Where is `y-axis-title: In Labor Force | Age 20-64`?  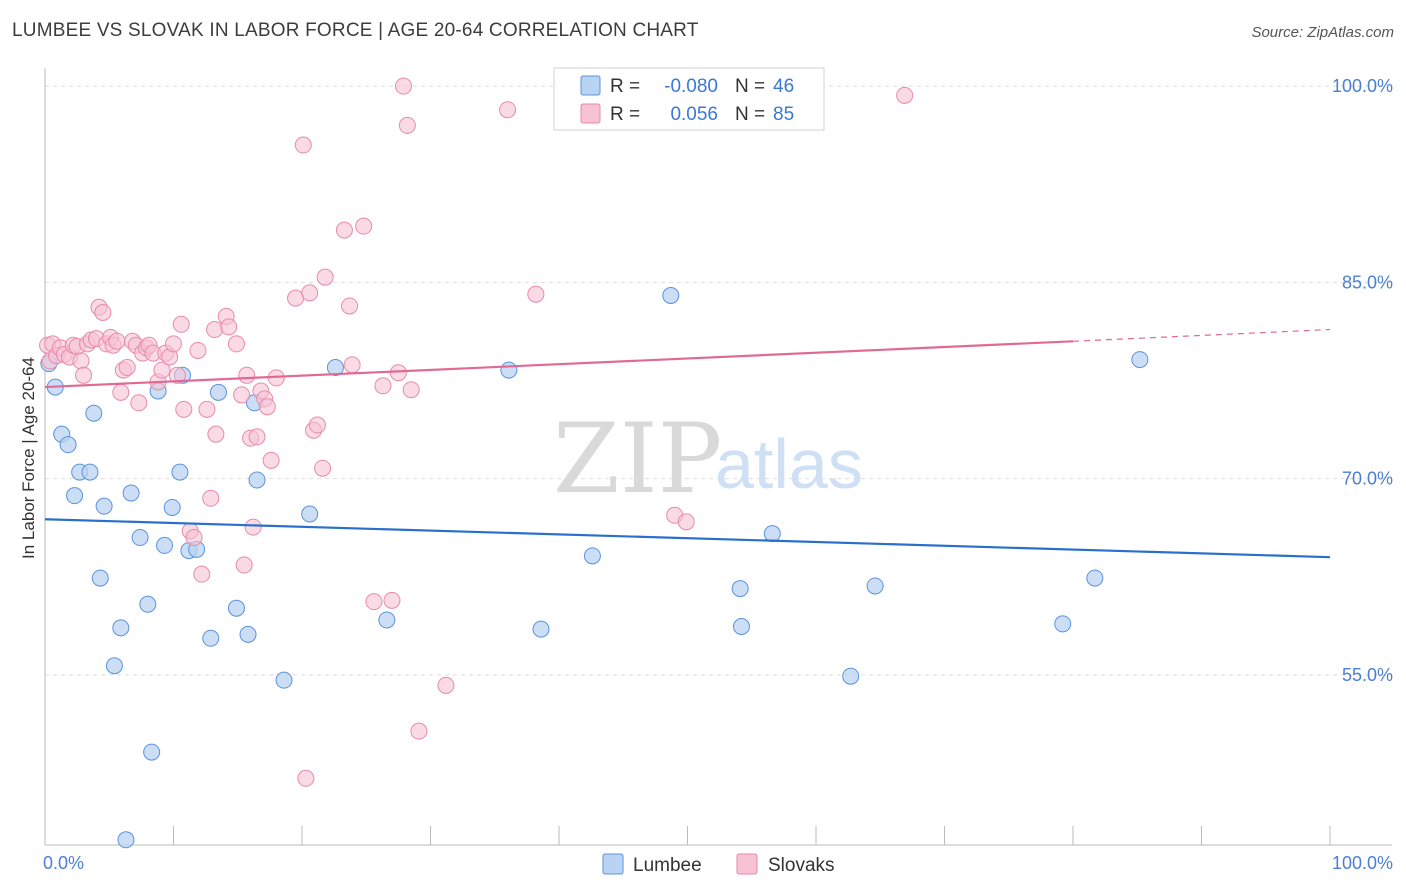 y-axis-title: In Labor Force | Age 20-64 is located at coordinates (28, 458).